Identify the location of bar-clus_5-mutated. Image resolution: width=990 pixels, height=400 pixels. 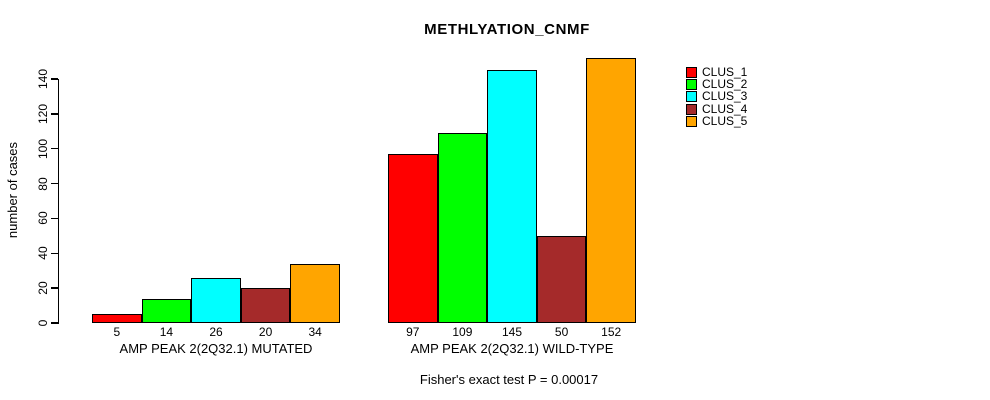
(315, 293).